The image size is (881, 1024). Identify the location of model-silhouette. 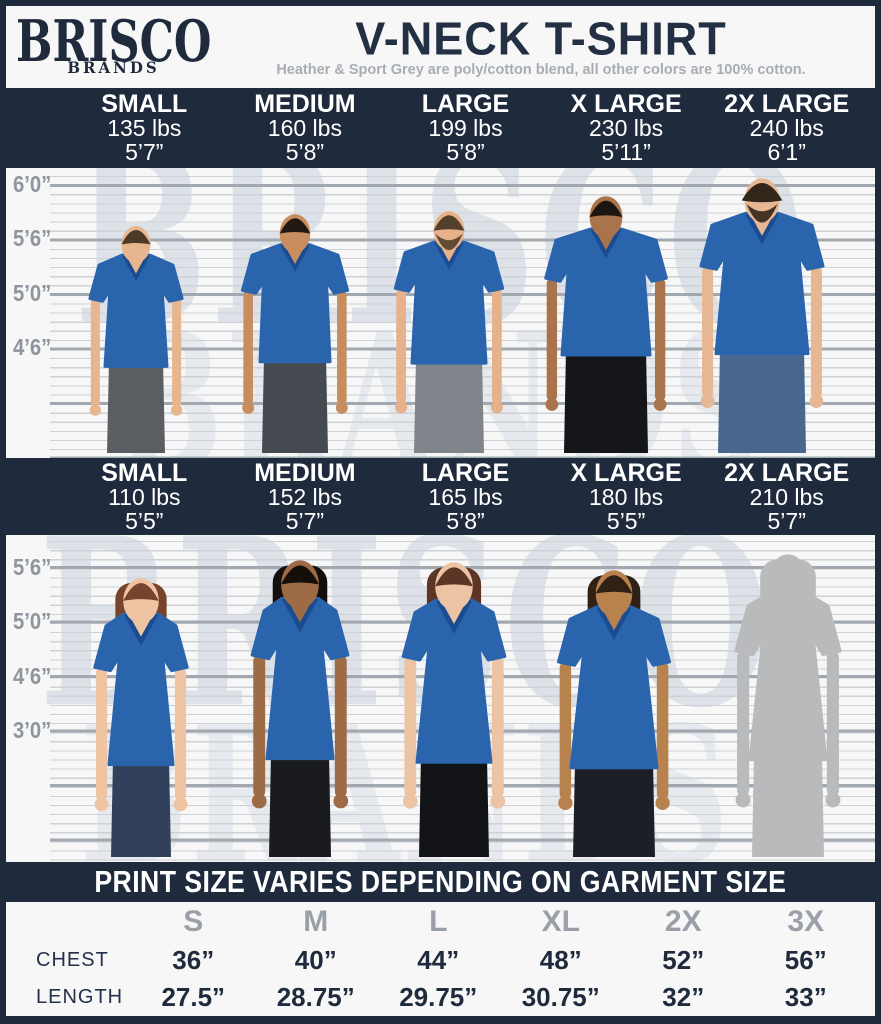
(788, 707).